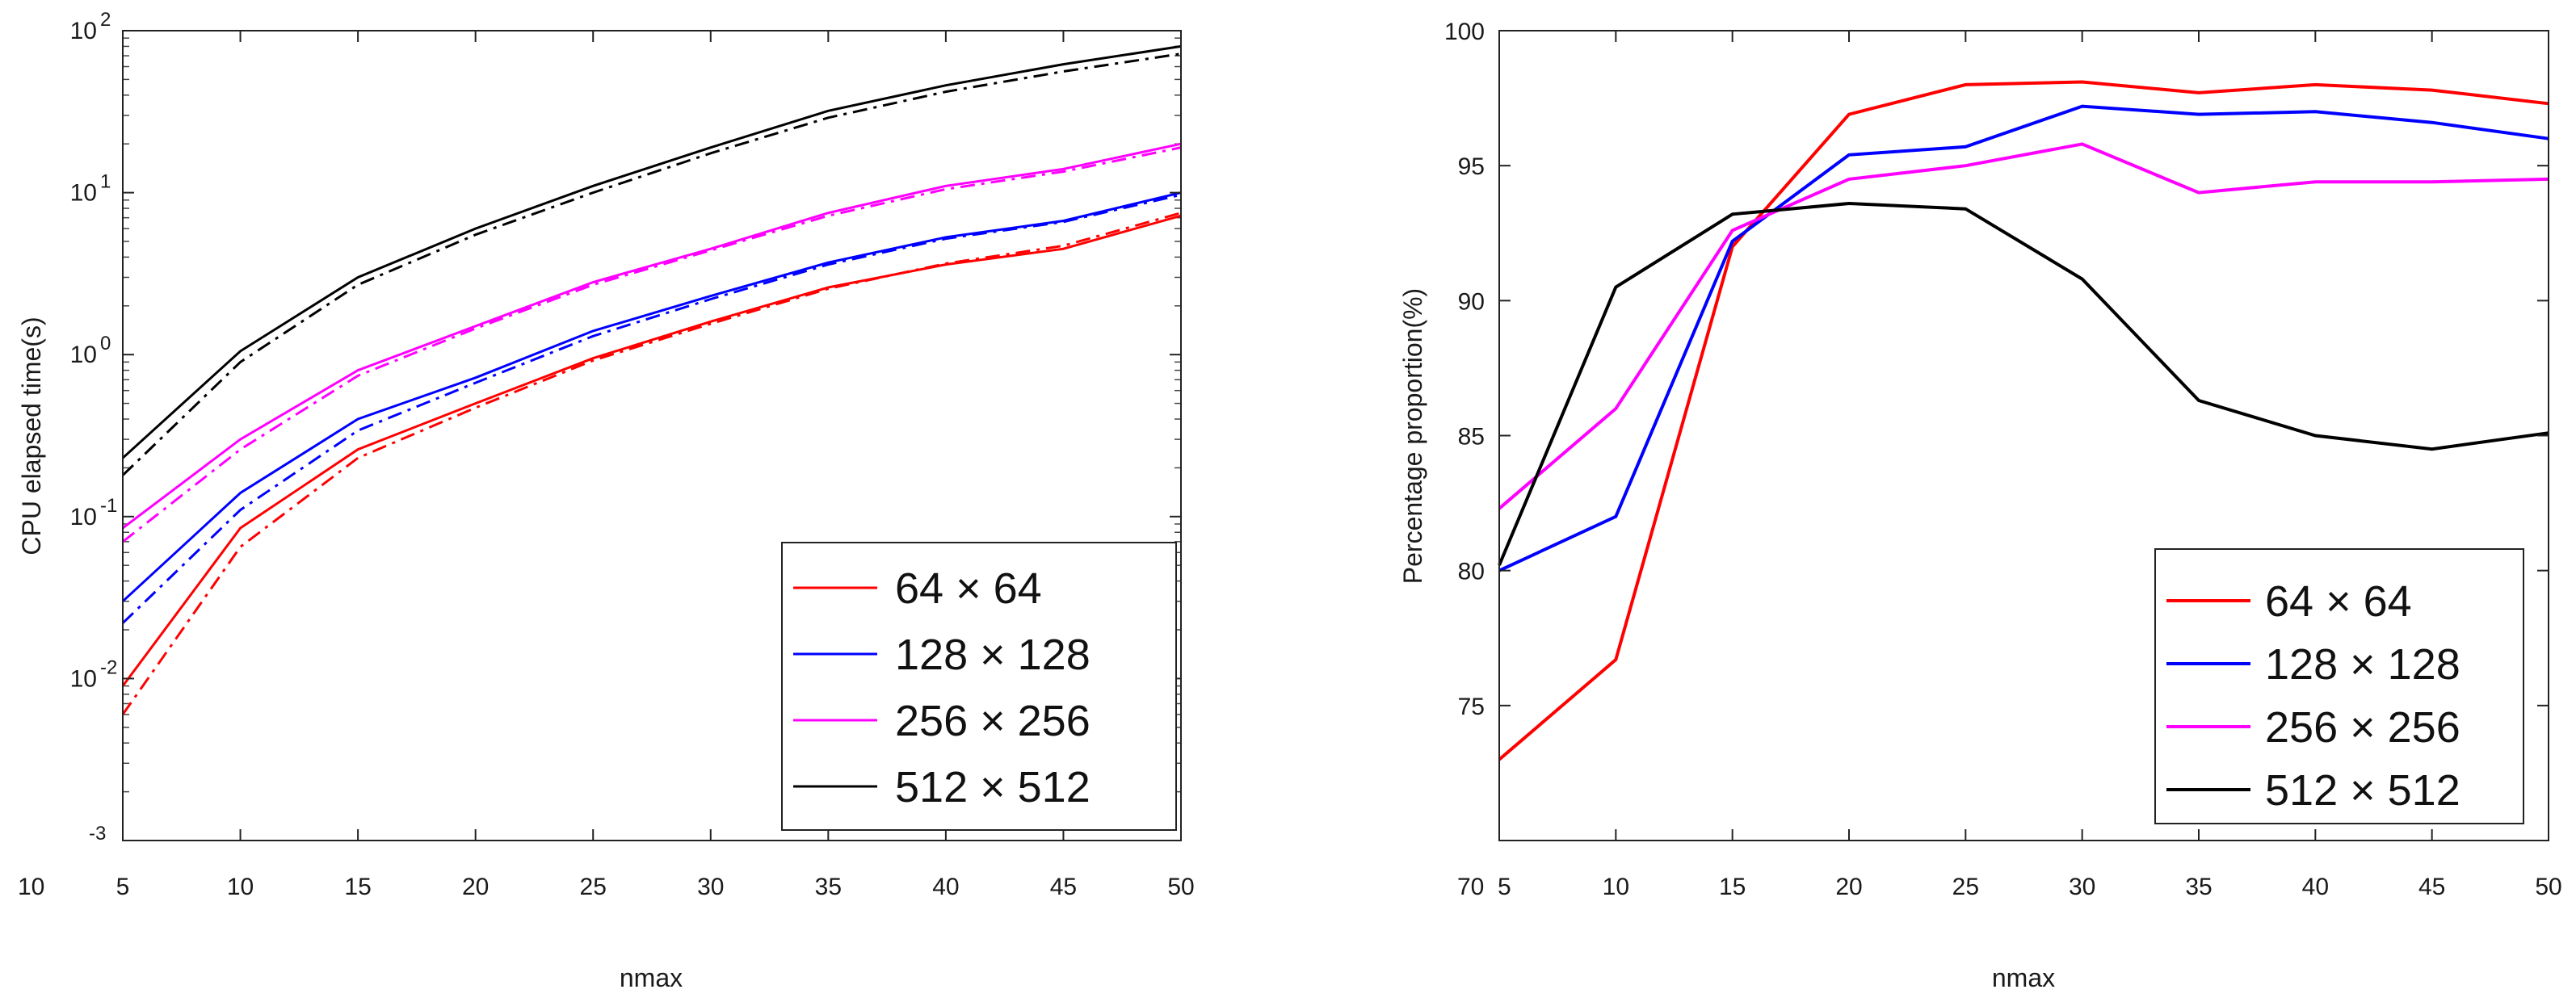 The image size is (2576, 1002). Describe the element at coordinates (108, 667) in the screenshot. I see `y-tick-exponent: -2` at that location.